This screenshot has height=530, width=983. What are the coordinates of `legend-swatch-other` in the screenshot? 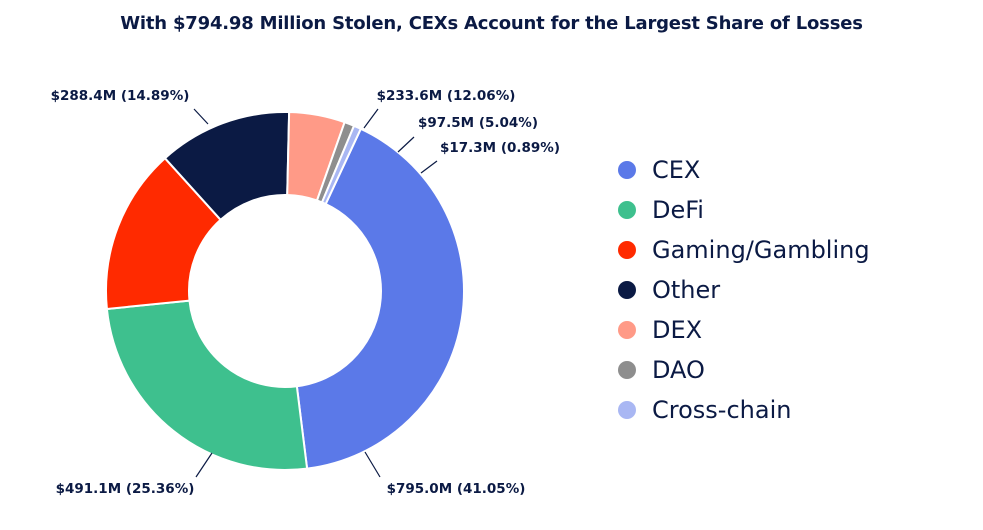 It's located at (627, 290).